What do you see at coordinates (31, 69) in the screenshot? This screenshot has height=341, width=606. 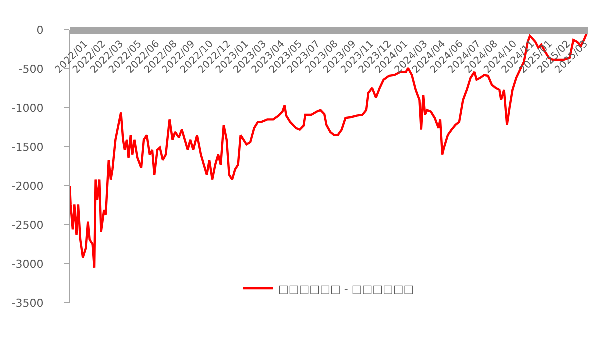 I see `y-tick-label: -500` at bounding box center [31, 69].